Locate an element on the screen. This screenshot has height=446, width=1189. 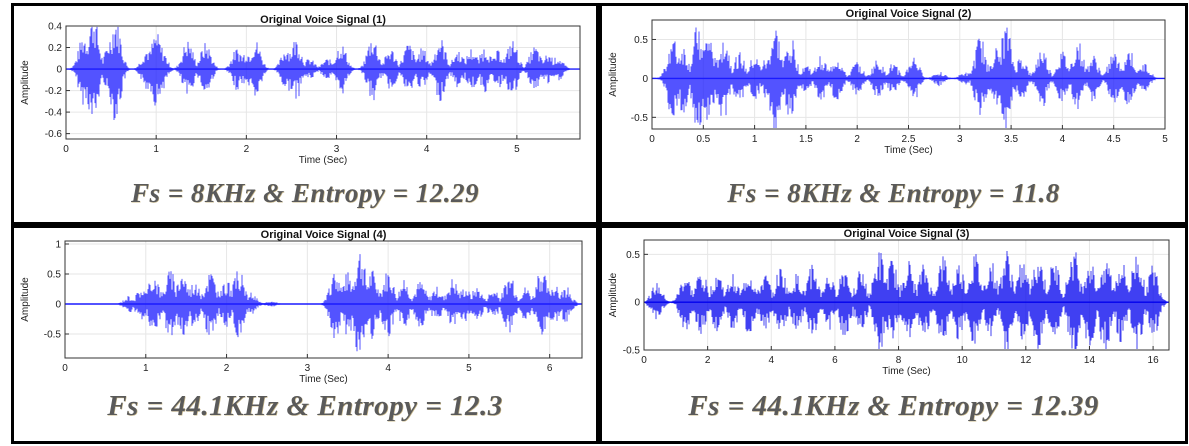
caption-signal-4: Fs = 44.1KHz & Entropy = 12.3 is located at coordinates (305, 406).